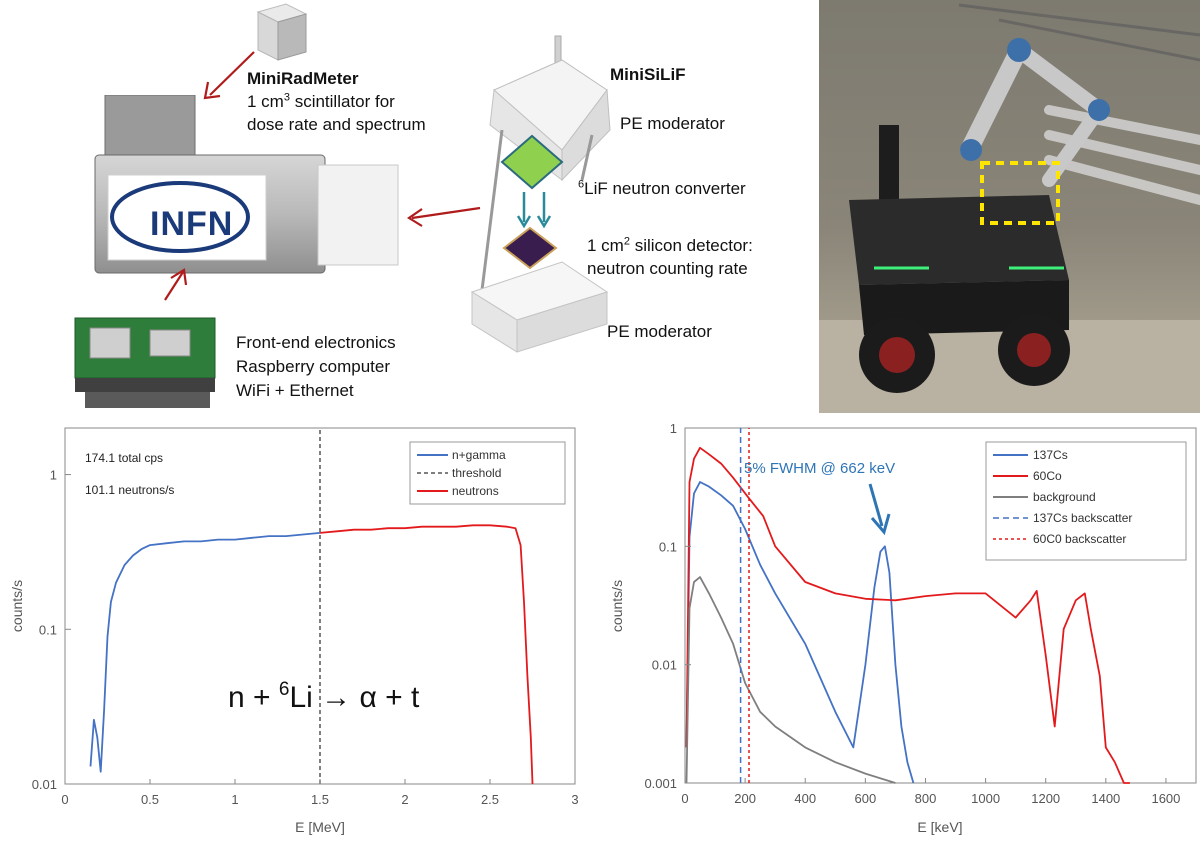 The image size is (1200, 845). What do you see at coordinates (150, 799) in the screenshot?
I see `x-tick-label: 0.5` at bounding box center [150, 799].